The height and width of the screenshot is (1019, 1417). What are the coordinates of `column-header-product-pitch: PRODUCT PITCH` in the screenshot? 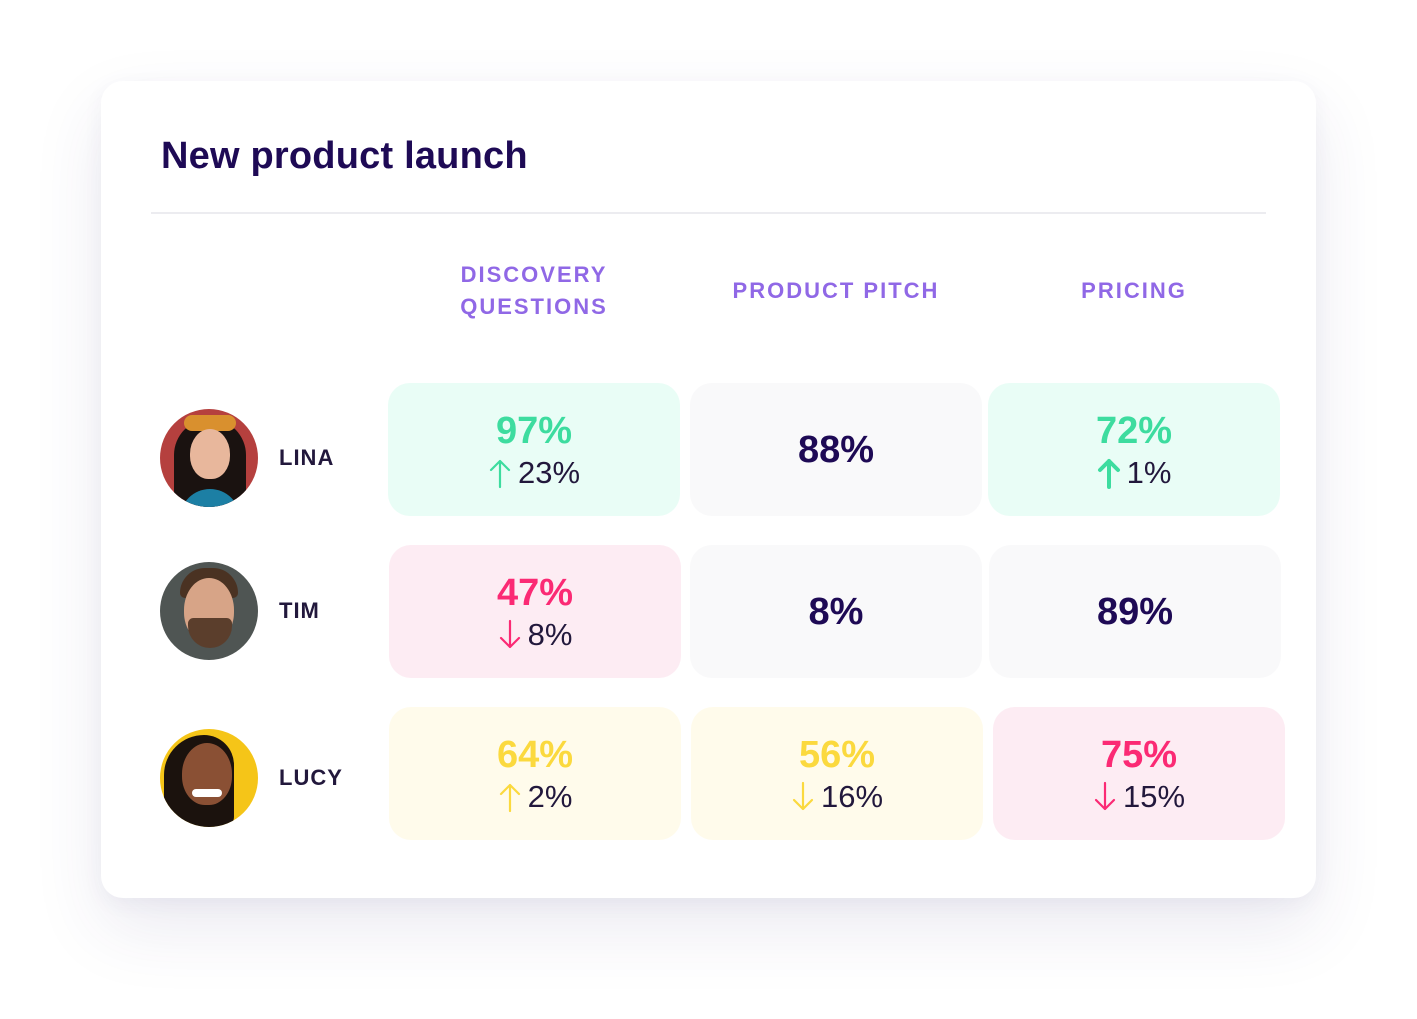 It's located at (836, 291).